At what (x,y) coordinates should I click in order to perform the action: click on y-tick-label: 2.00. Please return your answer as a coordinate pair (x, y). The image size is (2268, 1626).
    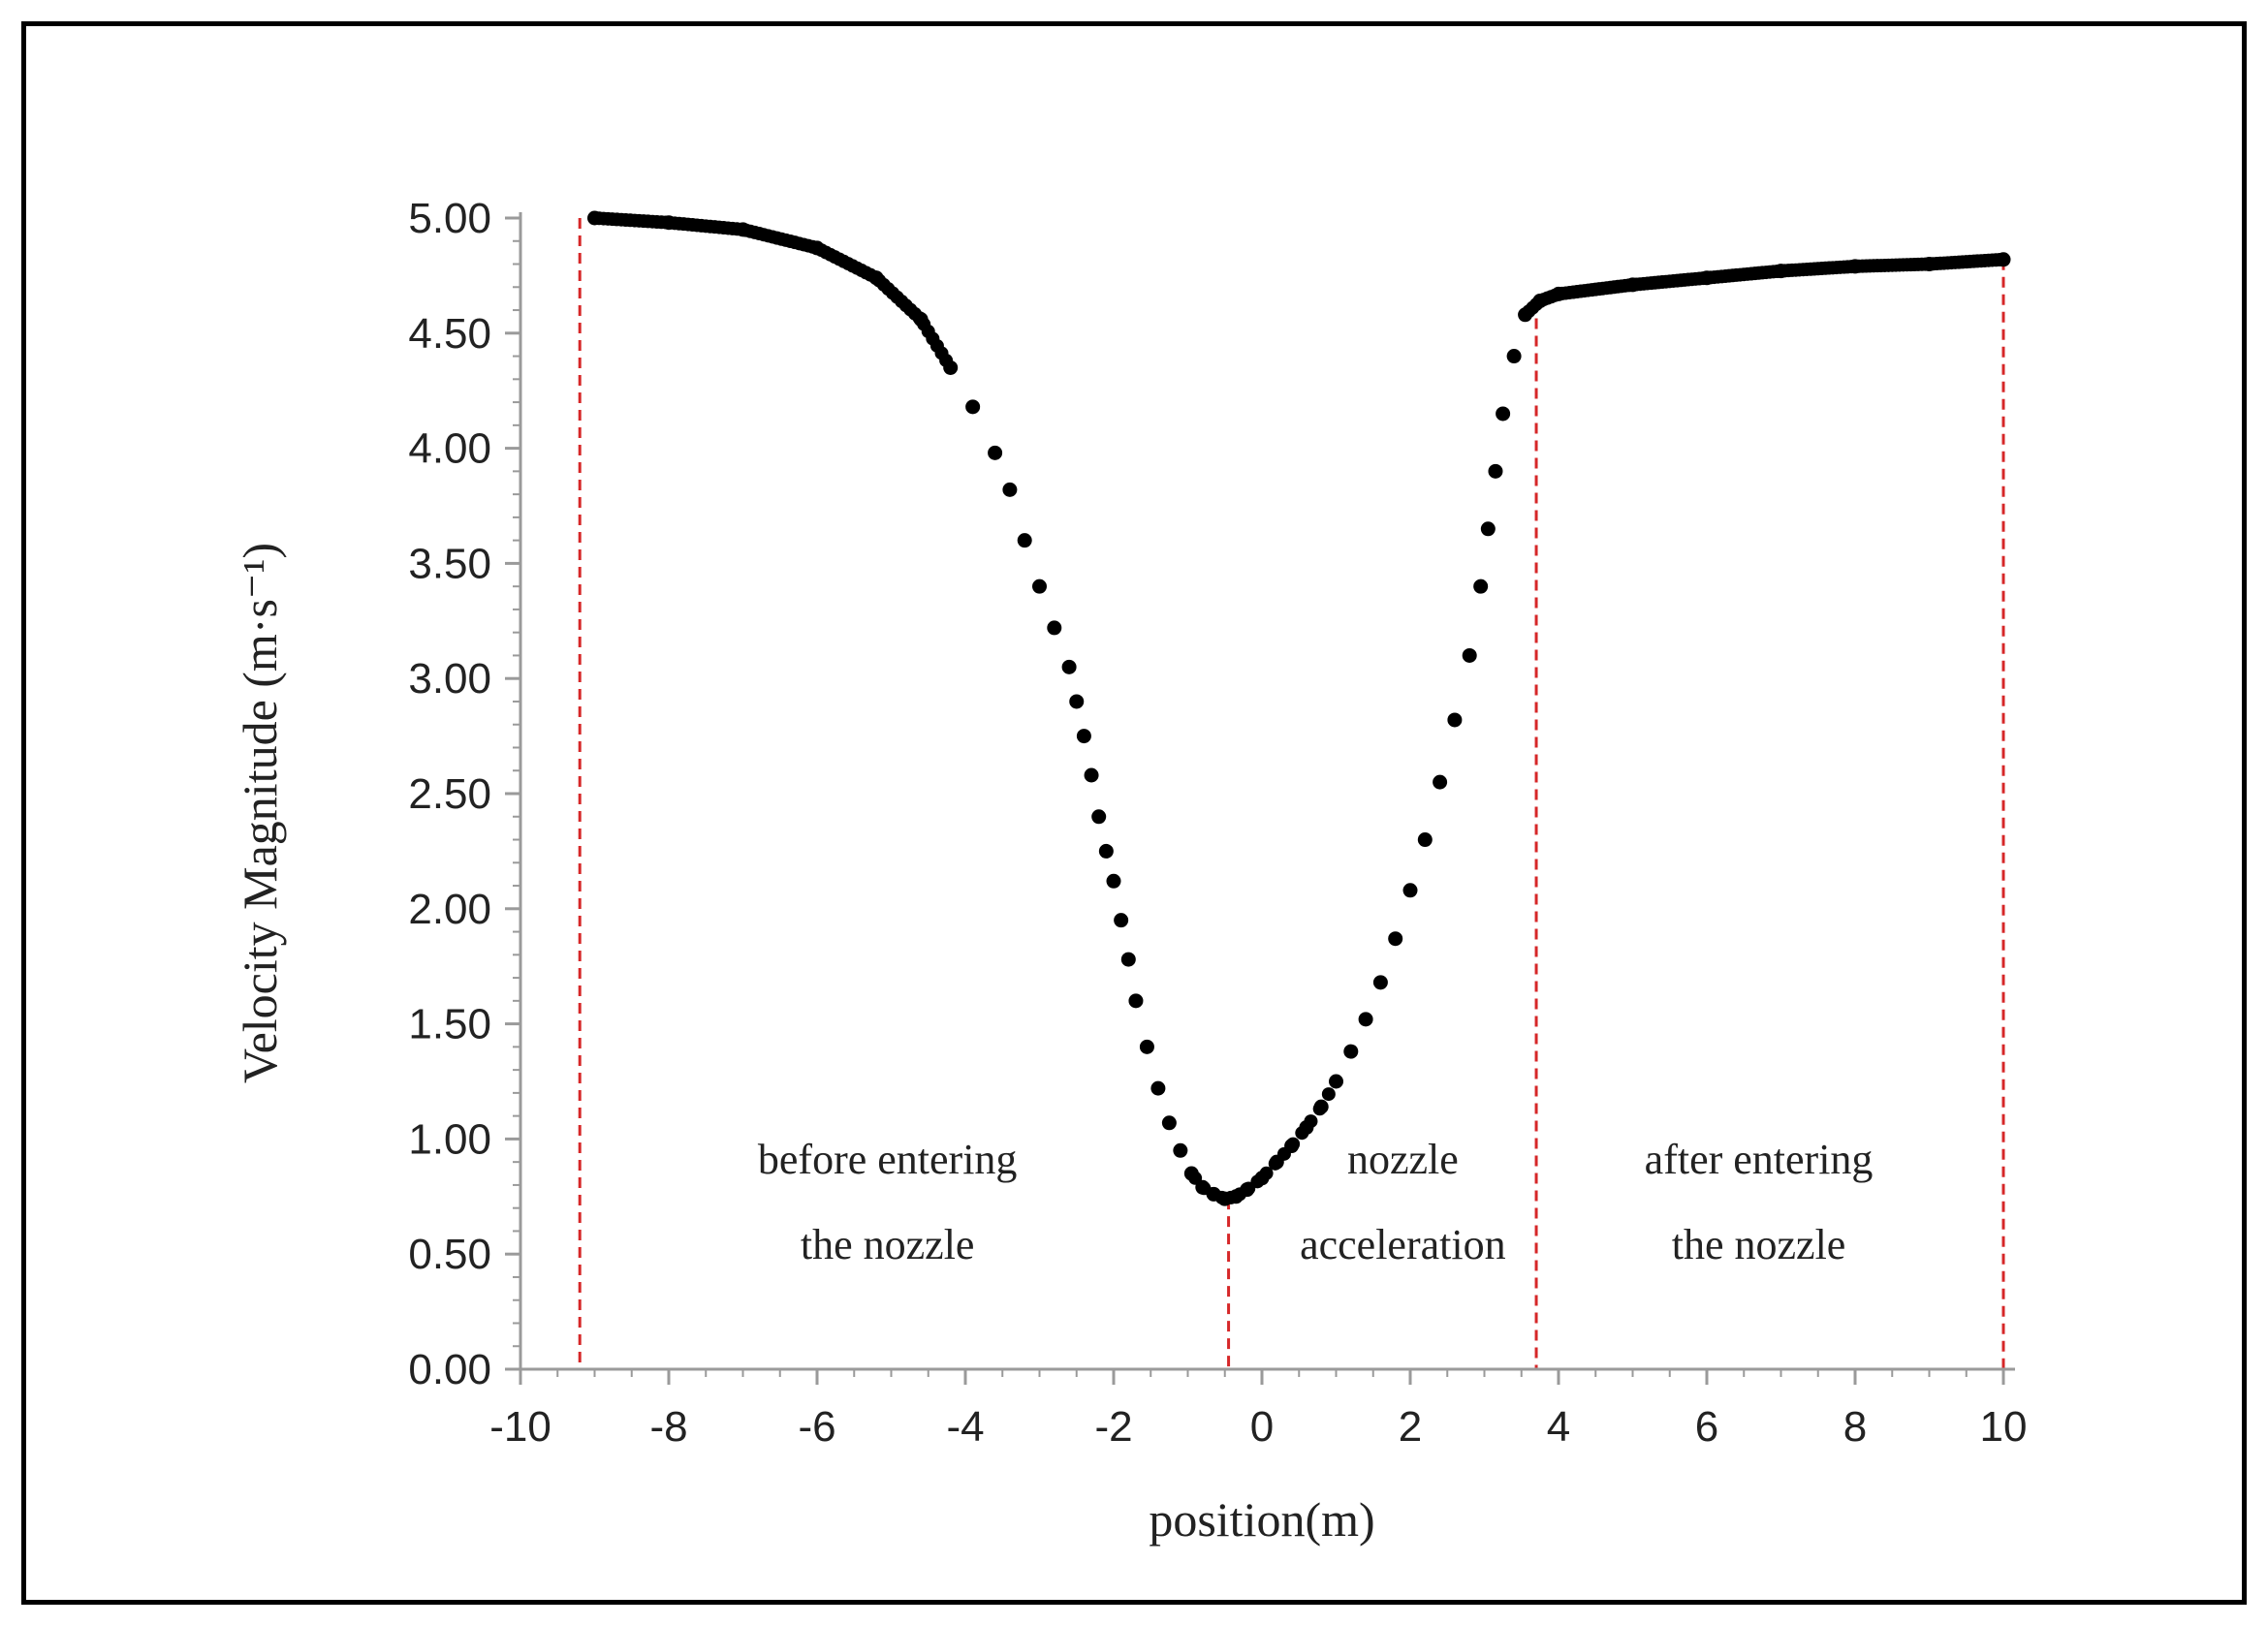
    Looking at the image, I should click on (450, 909).